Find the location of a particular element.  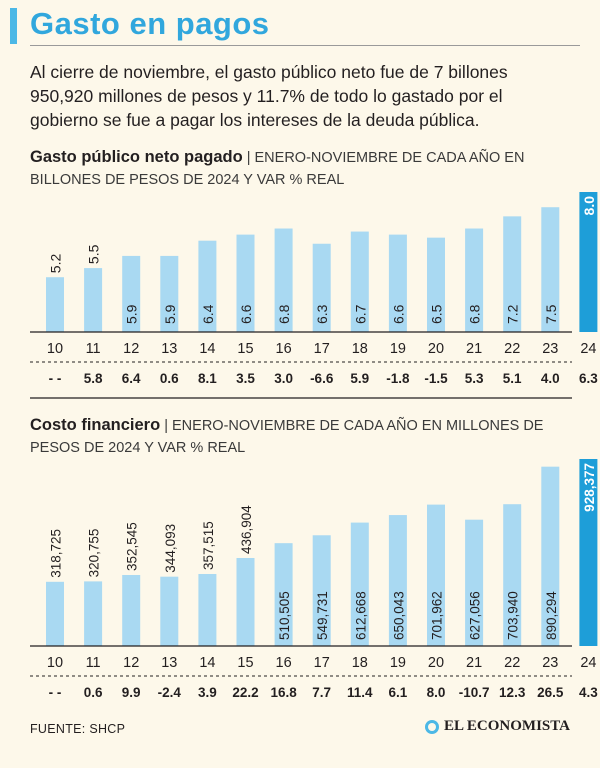

chart2-year-label: 13 is located at coordinates (169, 663).